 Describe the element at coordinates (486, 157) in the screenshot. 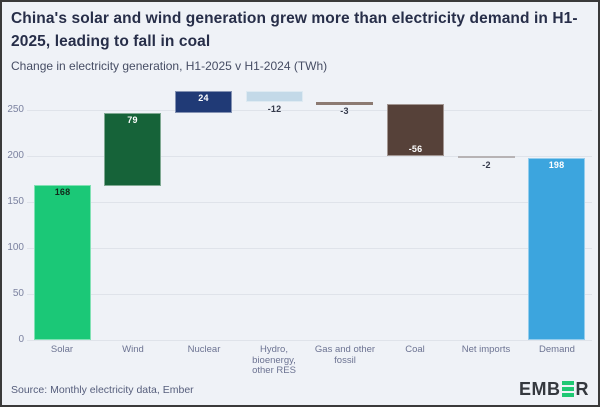

I see `bar-net-imports` at that location.